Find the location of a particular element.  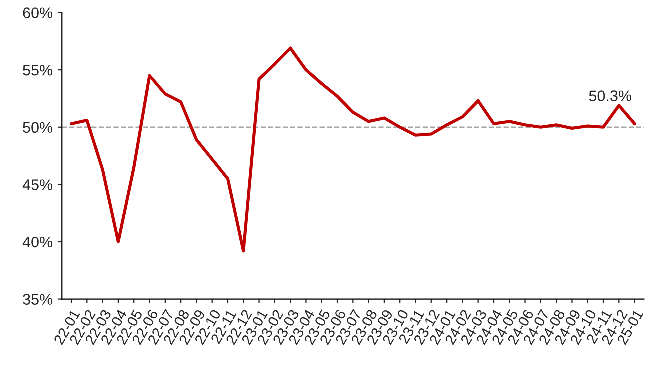

y-tick-label: 40% is located at coordinates (37, 242).